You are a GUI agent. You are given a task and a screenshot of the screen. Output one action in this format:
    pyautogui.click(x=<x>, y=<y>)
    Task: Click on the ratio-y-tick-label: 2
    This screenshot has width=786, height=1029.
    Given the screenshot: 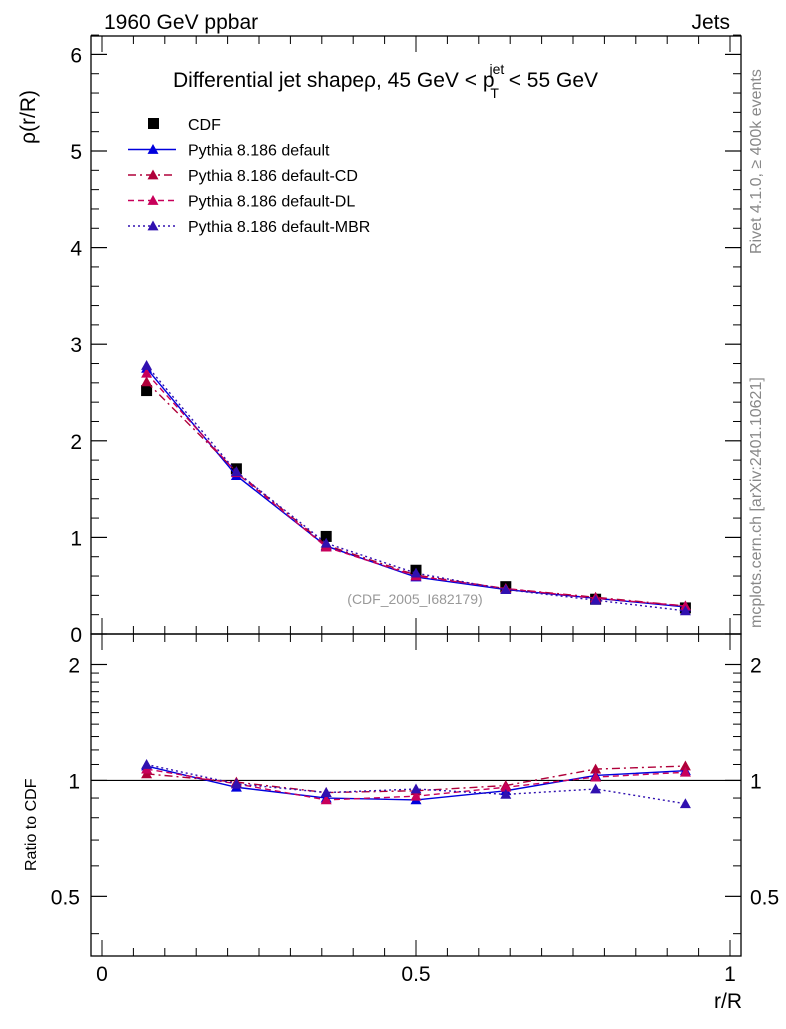 What is the action you would take?
    pyautogui.click(x=74, y=665)
    